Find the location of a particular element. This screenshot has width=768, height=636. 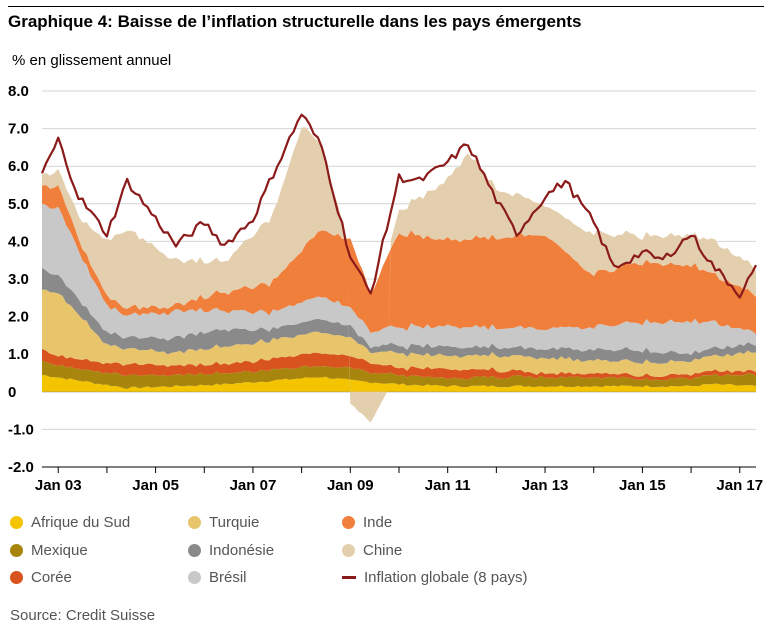

legend-label: Mexique is located at coordinates (59, 550).